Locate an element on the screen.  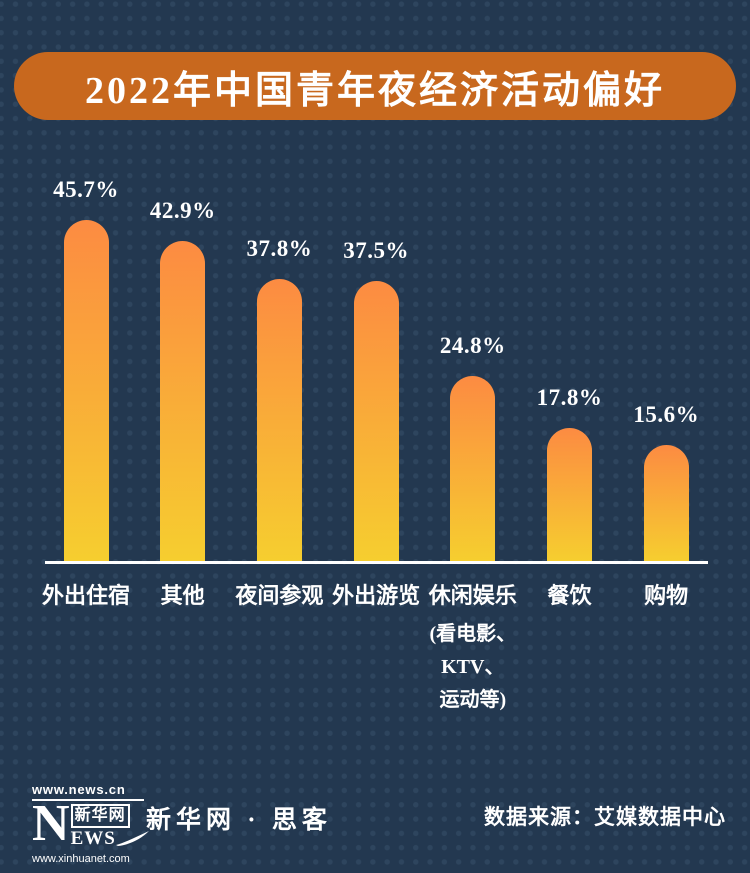
category-label-text: 购物 is located at coordinates (666, 595).